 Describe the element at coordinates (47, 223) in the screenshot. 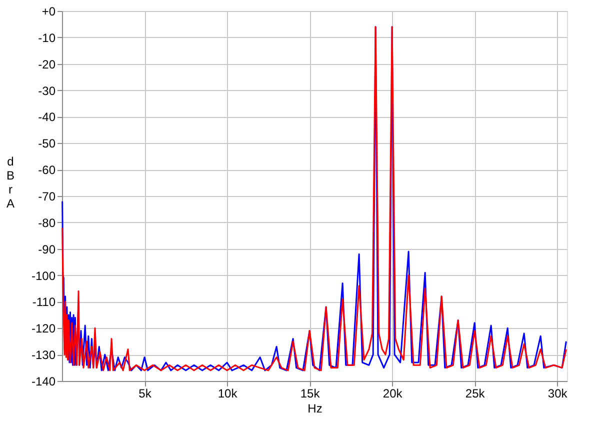

I see `y-tick-label: -80` at that location.